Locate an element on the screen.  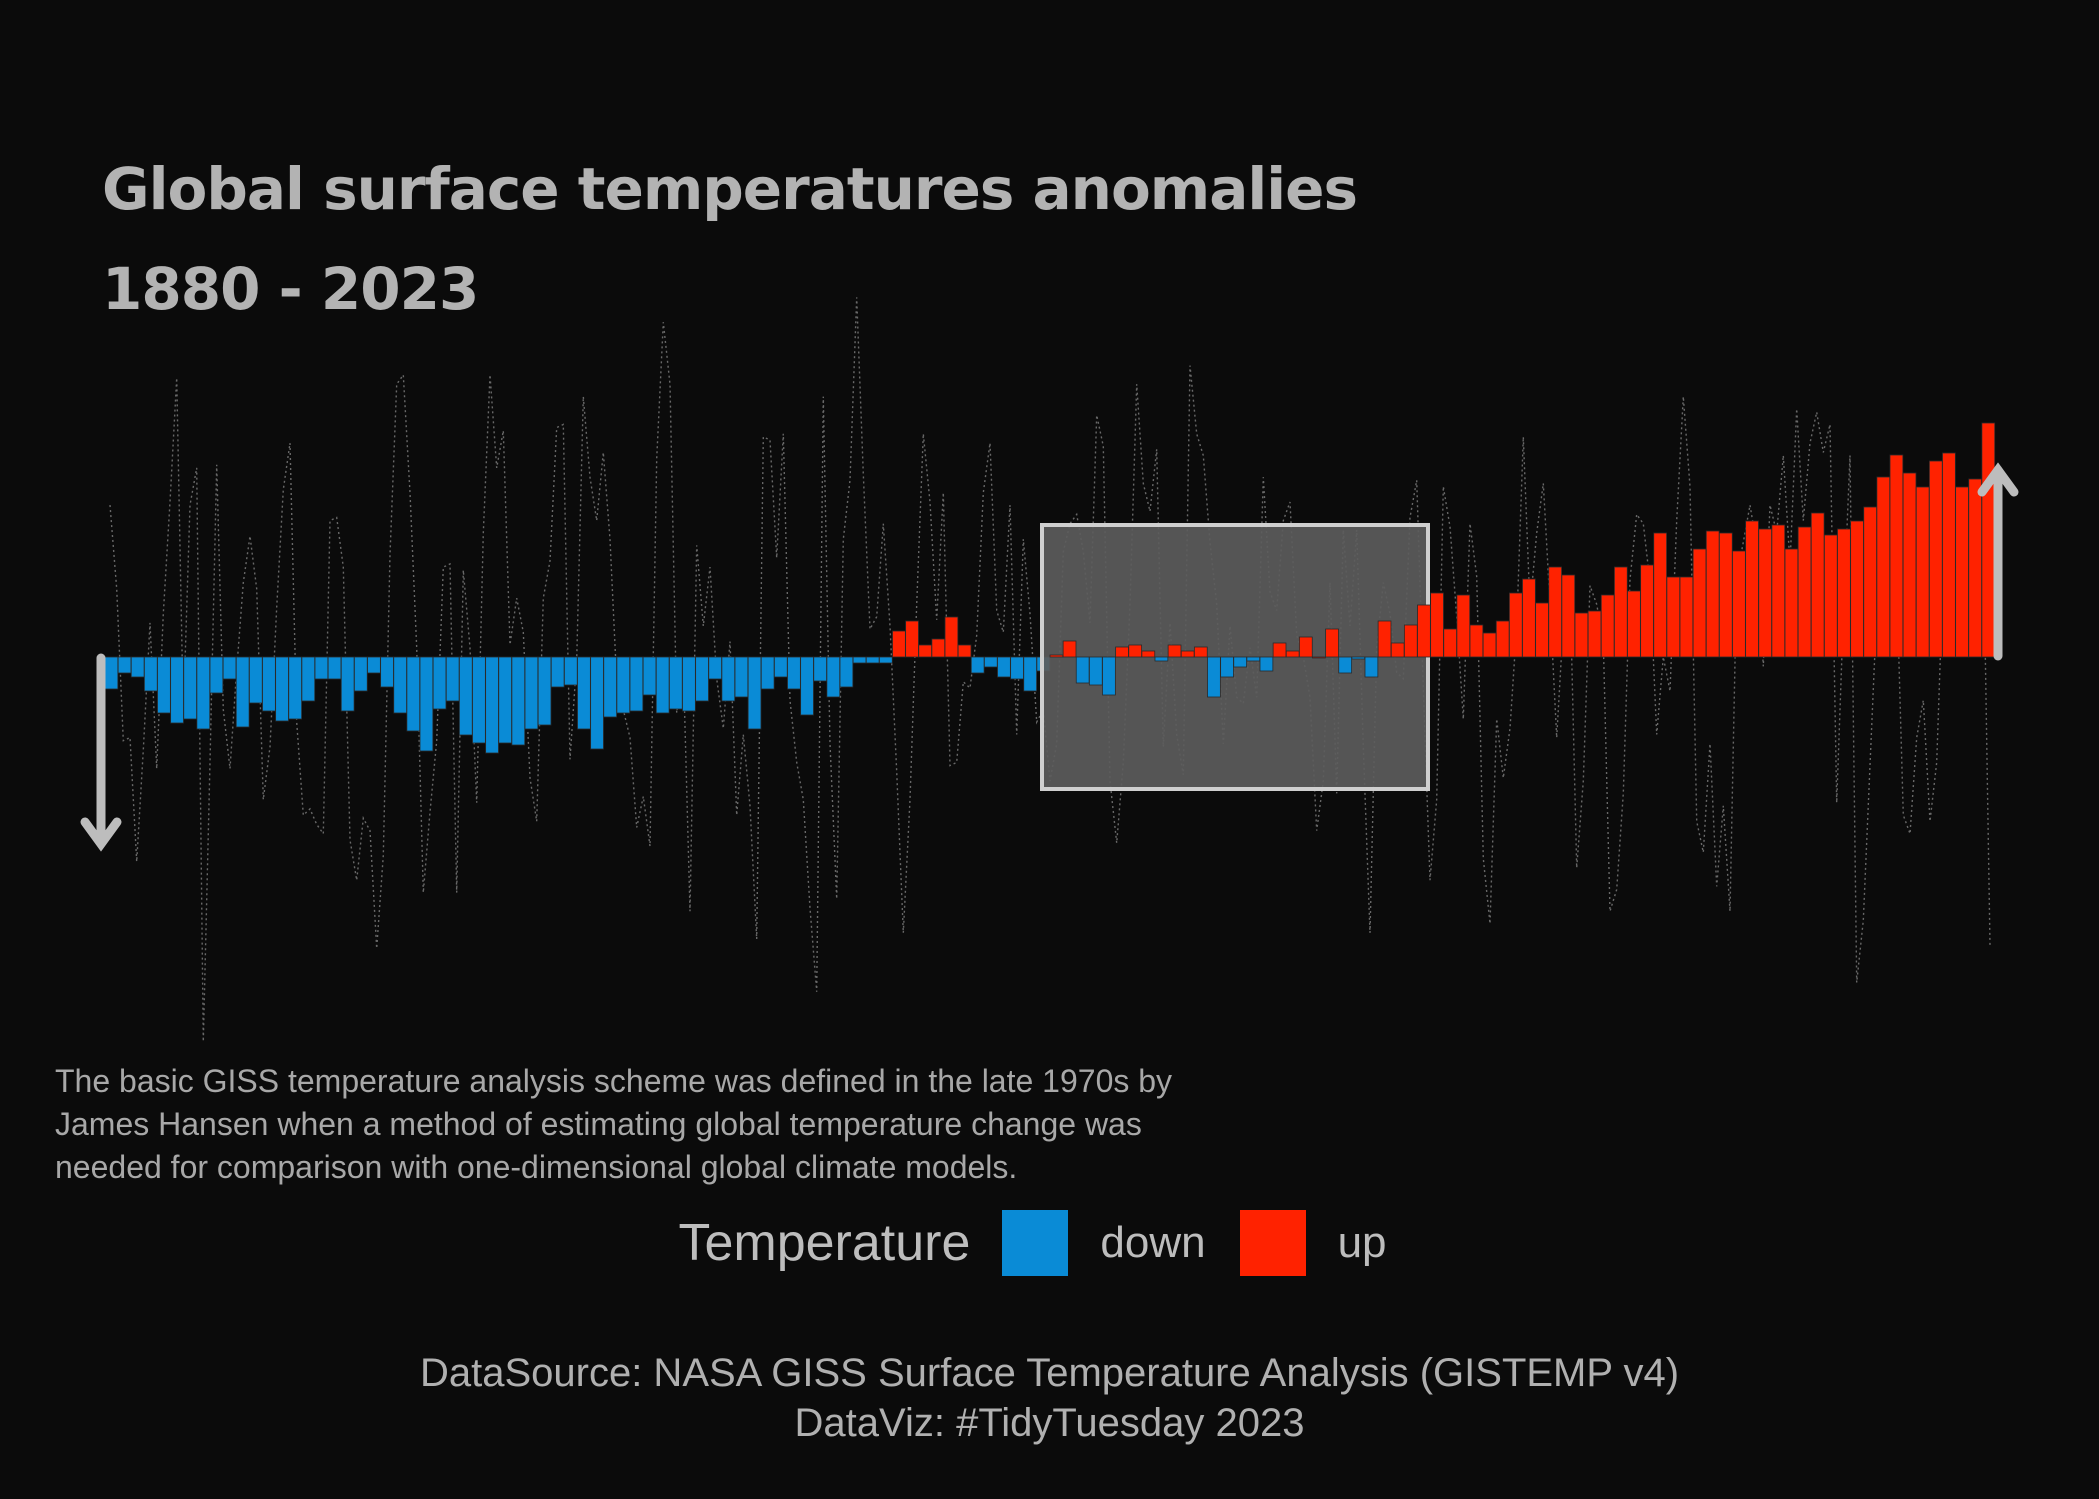
bar-1929 is located at coordinates (754, 693).